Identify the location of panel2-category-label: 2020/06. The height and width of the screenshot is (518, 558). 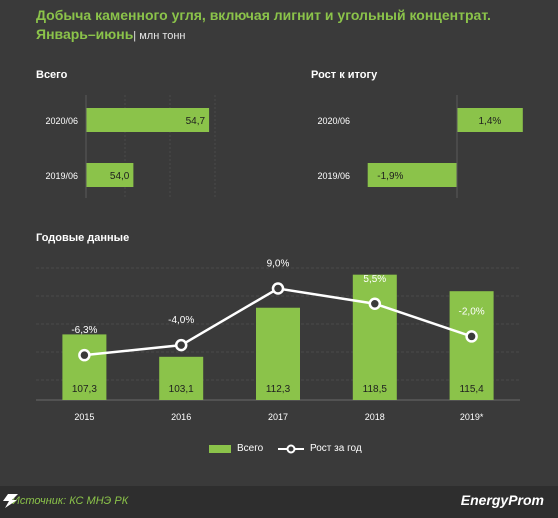
(333, 121).